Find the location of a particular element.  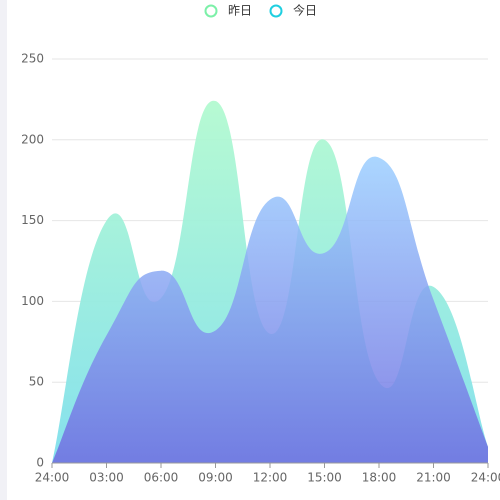

y-tick-label: 250 is located at coordinates (32, 59).